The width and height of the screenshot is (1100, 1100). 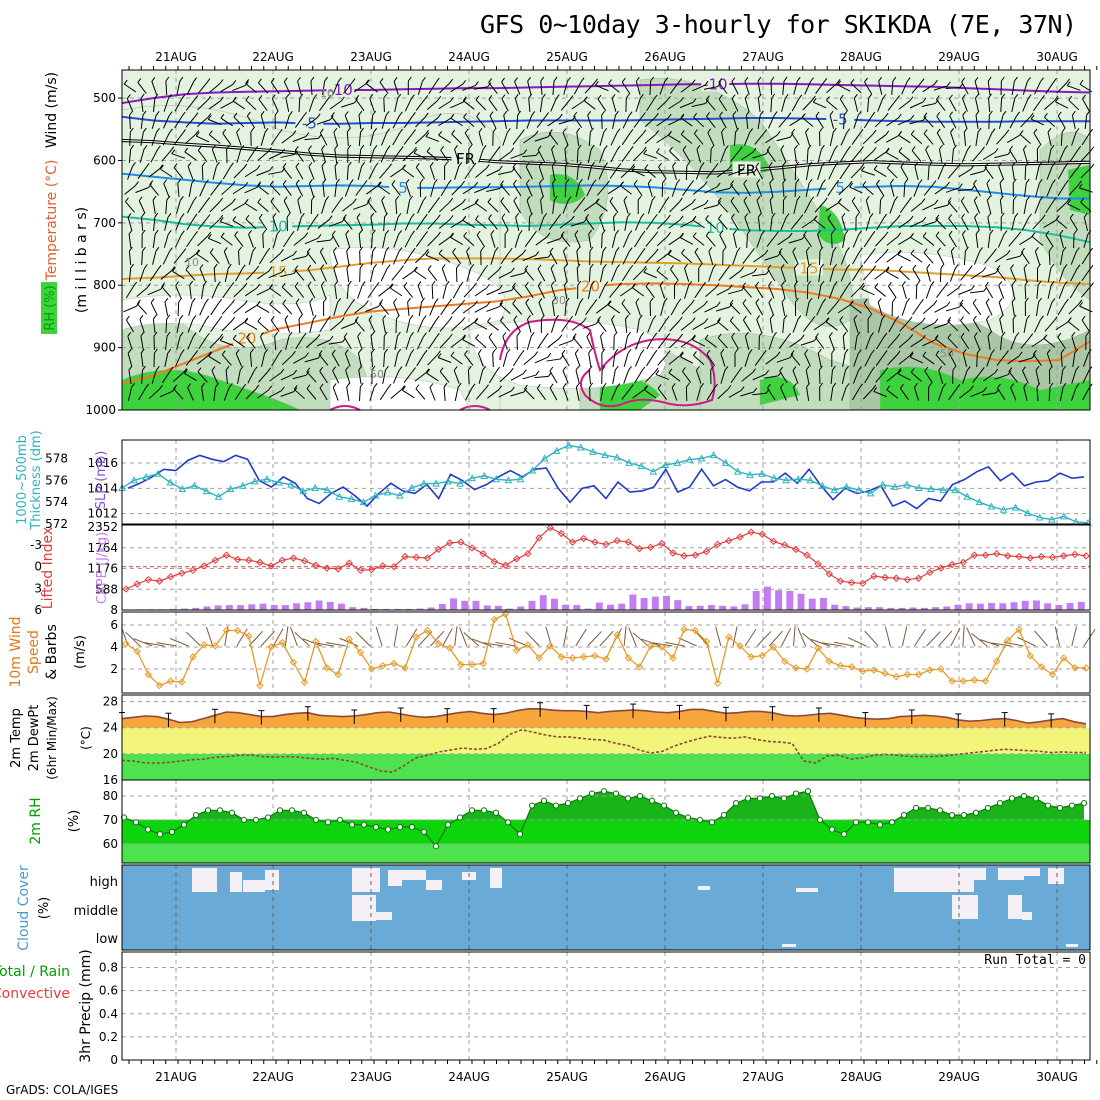 I want to click on isotherm-label: 20, so click(x=590, y=286).